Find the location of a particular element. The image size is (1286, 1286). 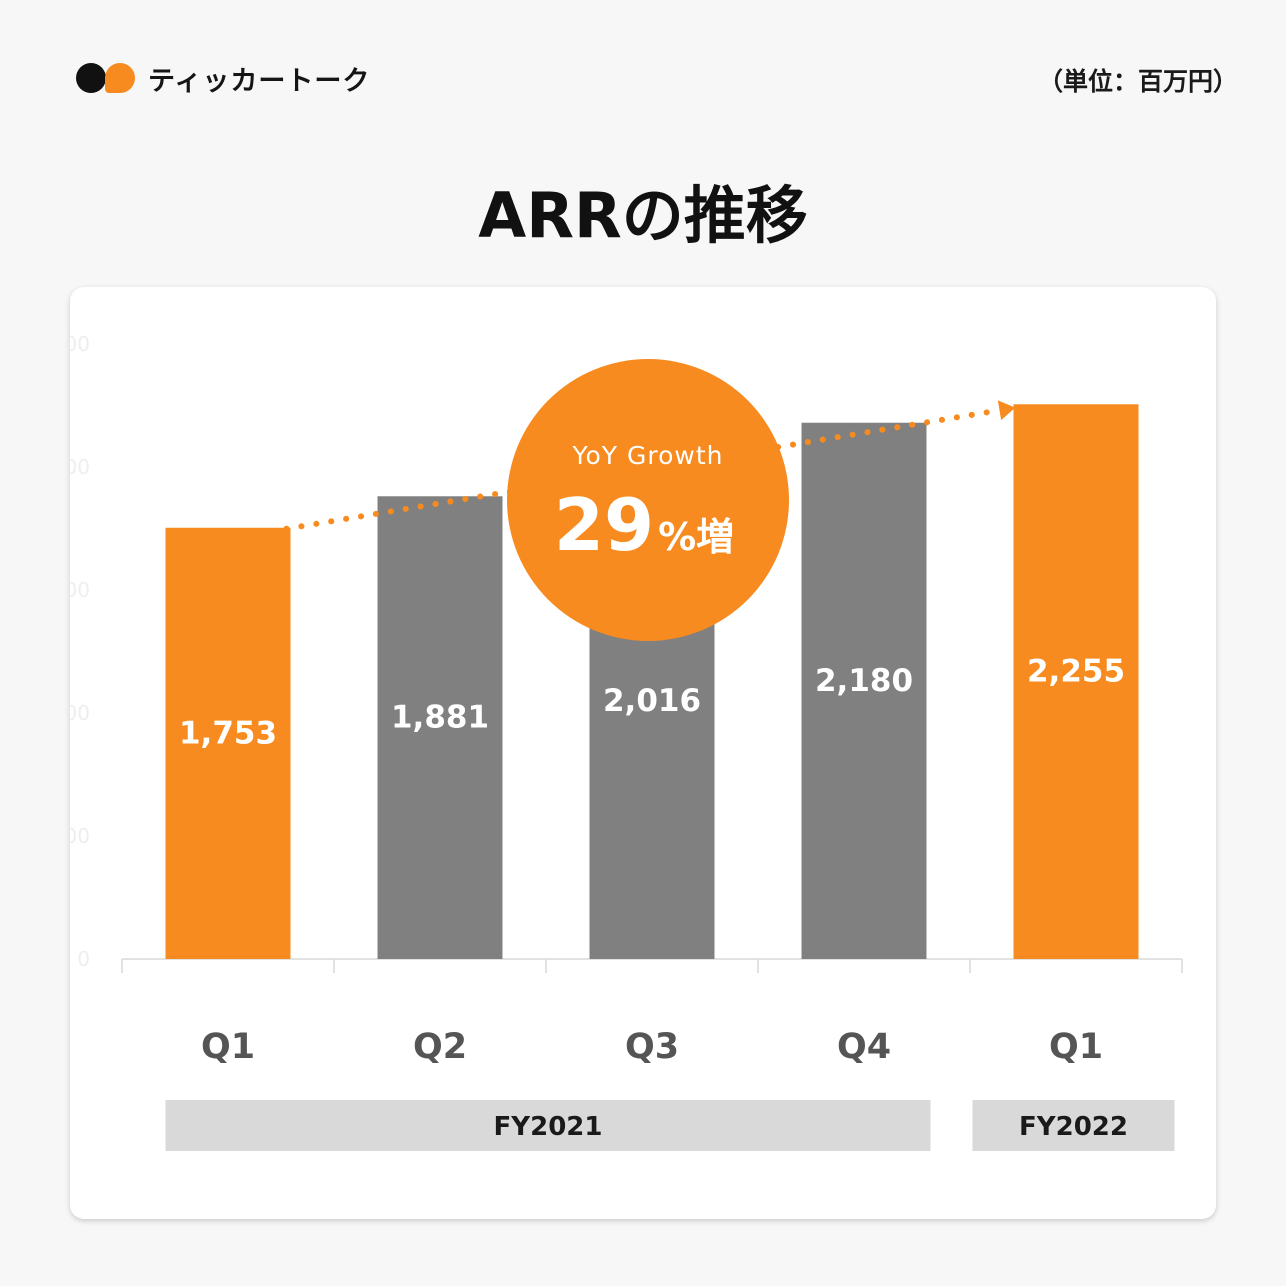

trend-arrow-head-icon is located at coordinates (1006, 410).